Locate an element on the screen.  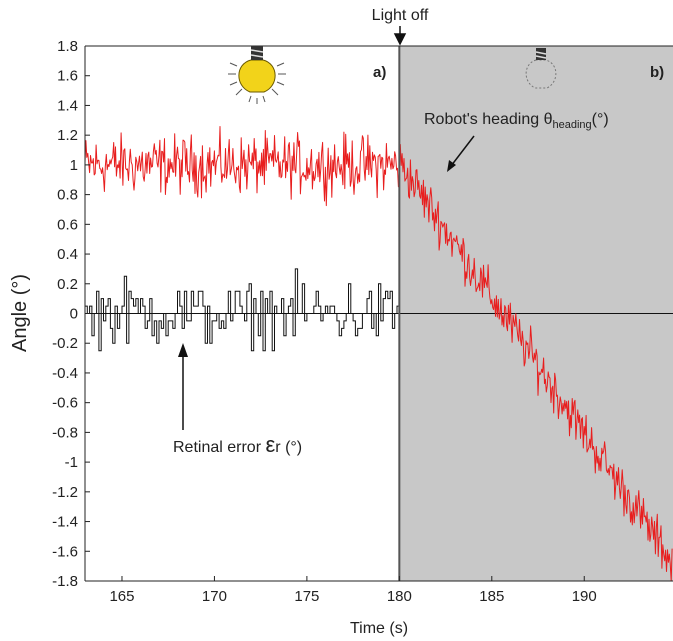
panel-label-a: a) is located at coordinates (379, 72).